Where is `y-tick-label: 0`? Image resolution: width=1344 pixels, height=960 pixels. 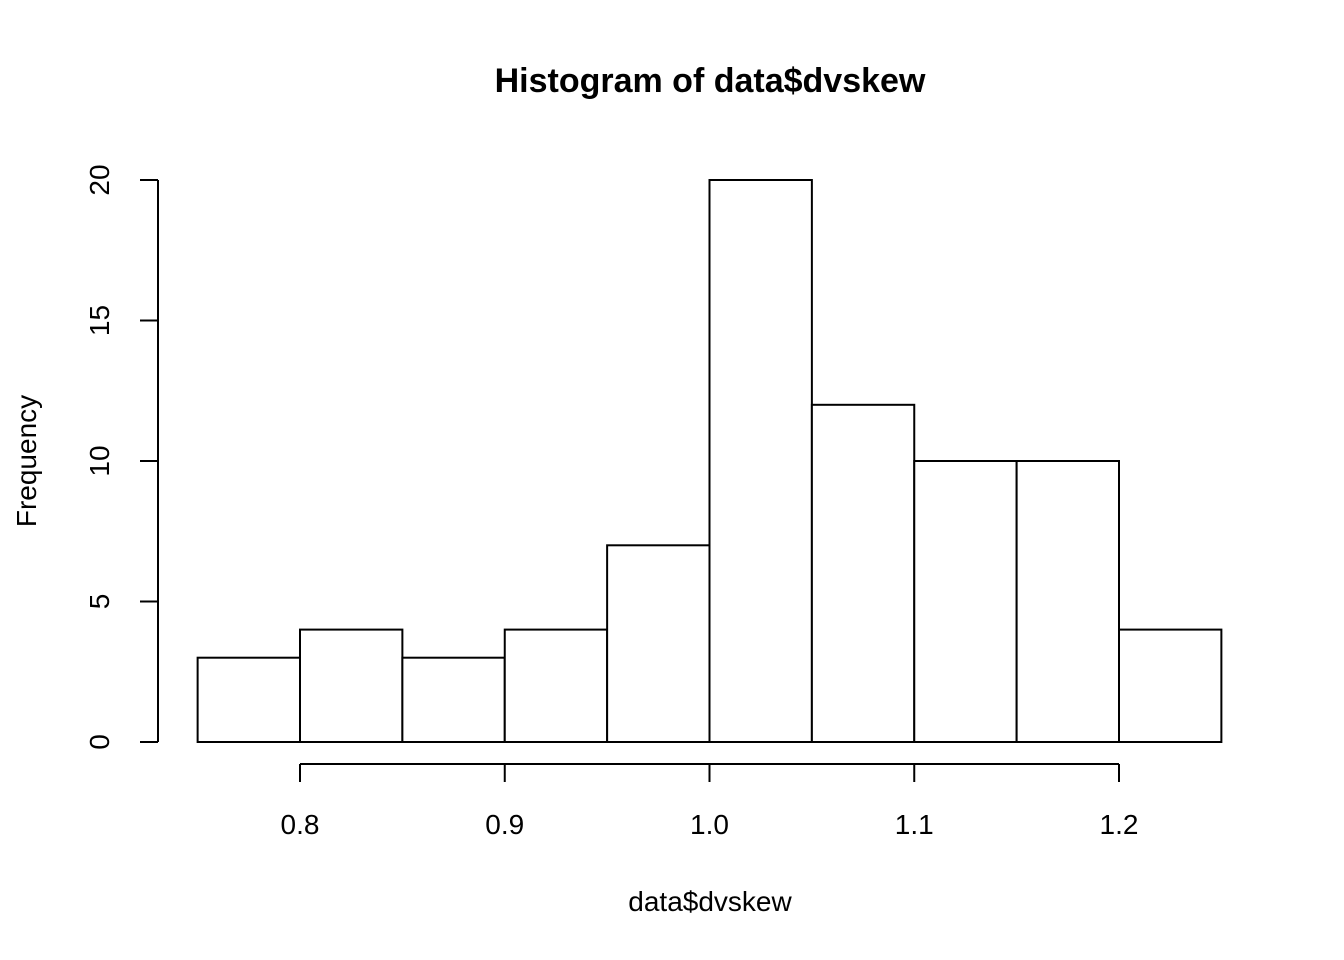 y-tick-label: 0 is located at coordinates (99, 742).